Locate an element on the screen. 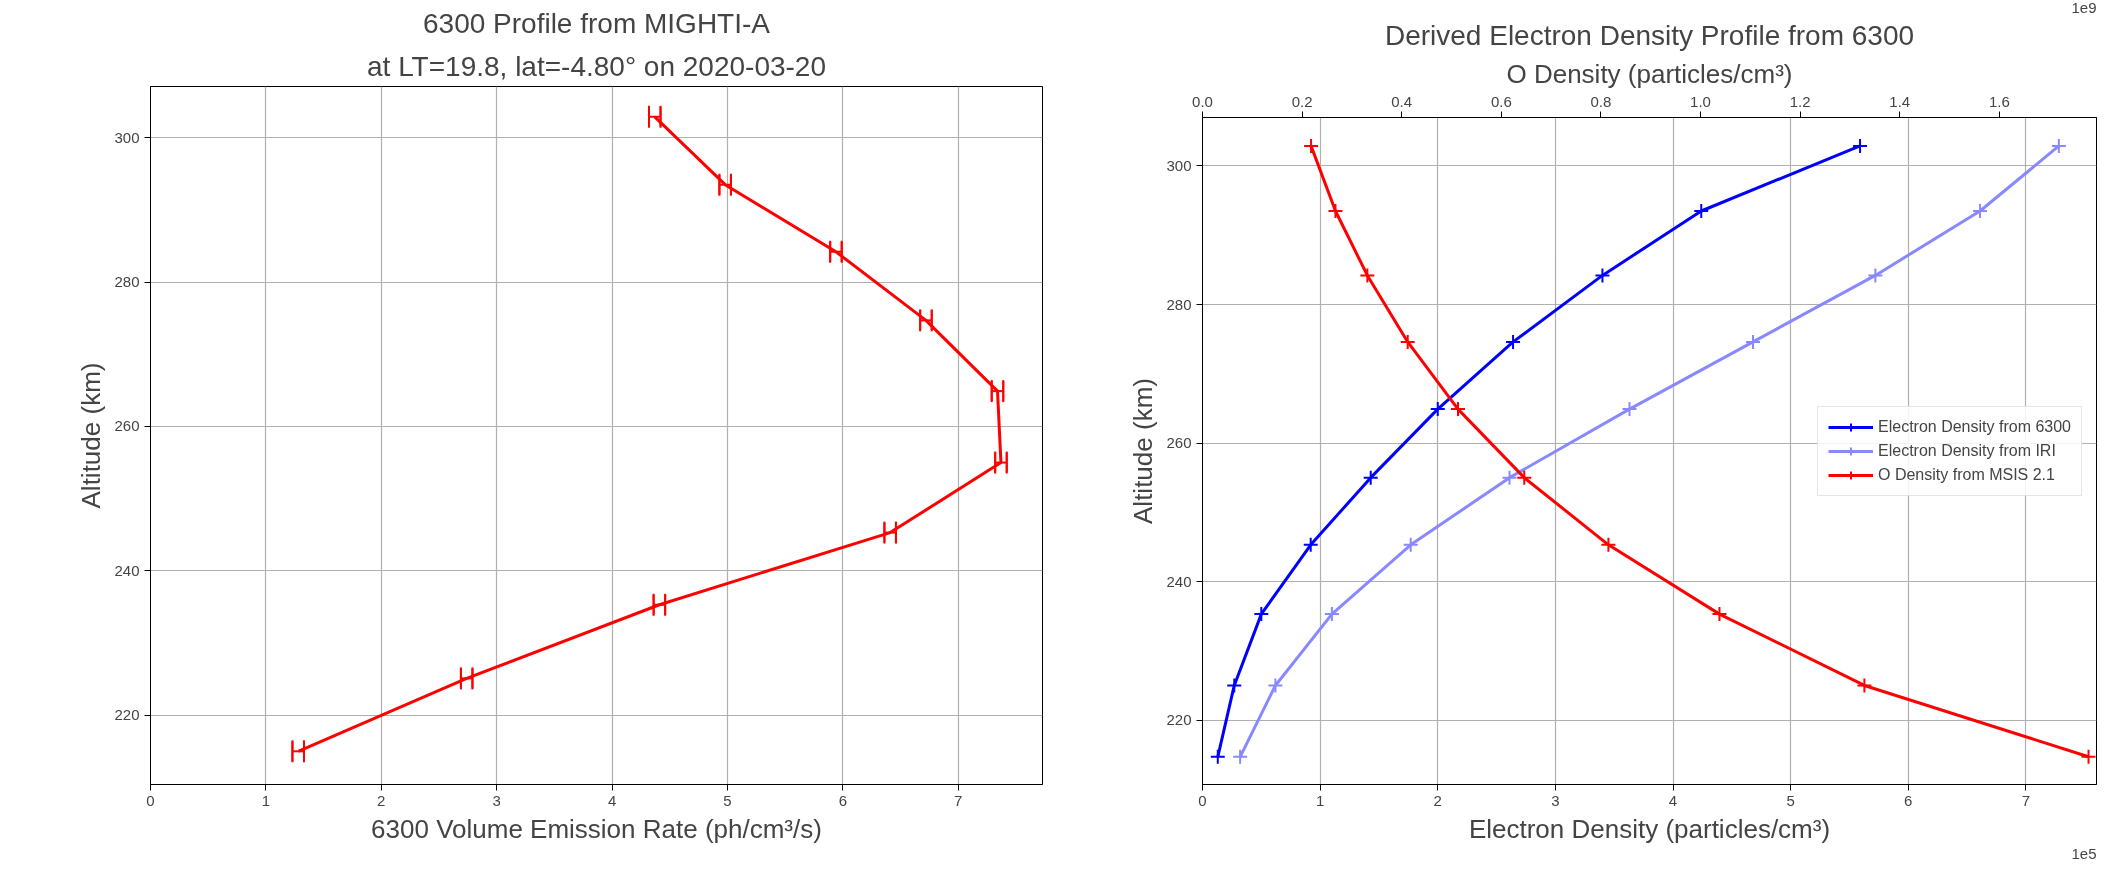 The width and height of the screenshot is (2104, 874). x2-tick-label: 0.0 is located at coordinates (1202, 101).